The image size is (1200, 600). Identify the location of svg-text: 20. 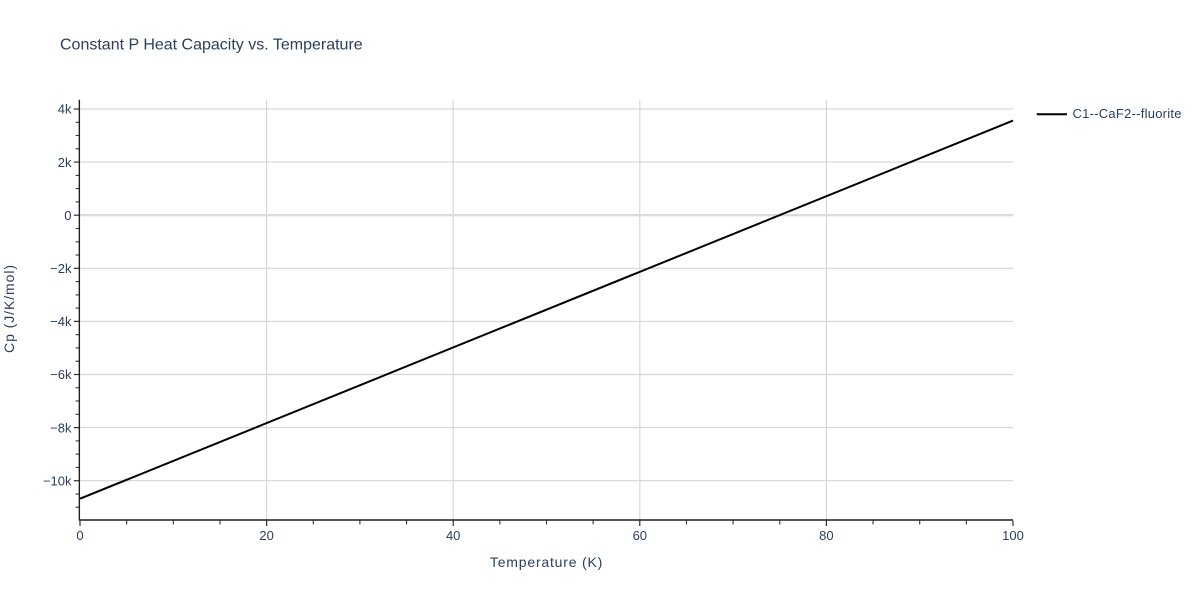
(266, 535).